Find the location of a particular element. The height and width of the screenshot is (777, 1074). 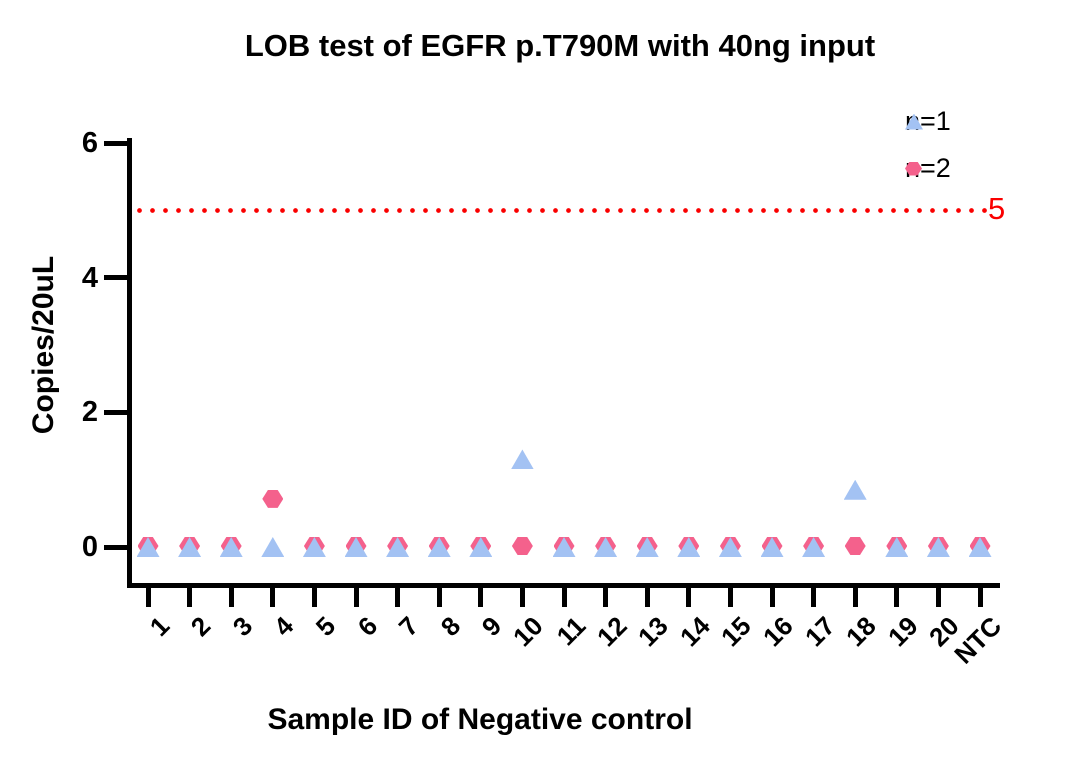

legend-item-n1: n=1 is located at coordinates (928, 121).